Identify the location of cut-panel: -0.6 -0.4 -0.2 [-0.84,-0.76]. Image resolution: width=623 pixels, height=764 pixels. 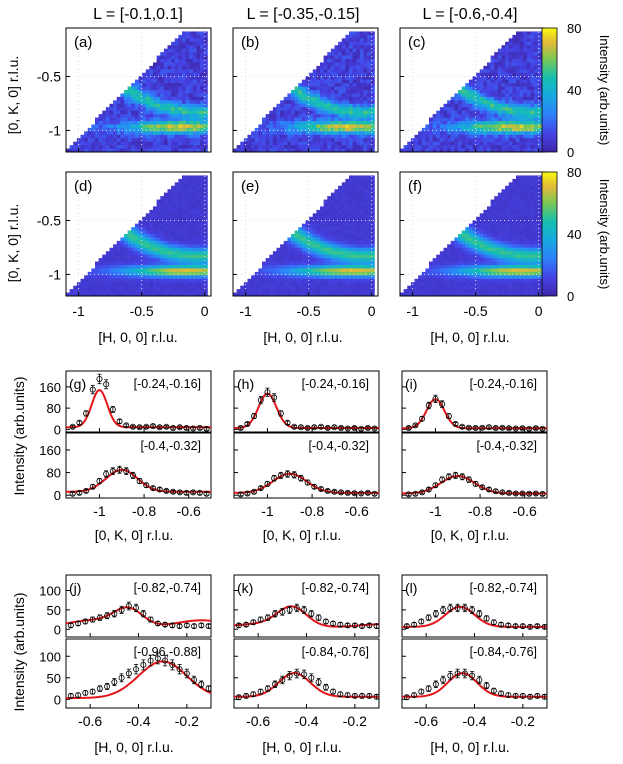
(474, 683).